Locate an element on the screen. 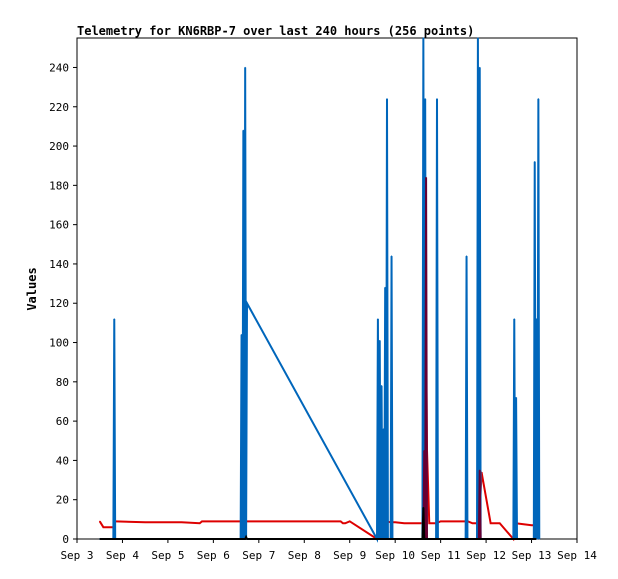 The image size is (618, 579). x-tick-label: Sep 12 is located at coordinates (486, 555).